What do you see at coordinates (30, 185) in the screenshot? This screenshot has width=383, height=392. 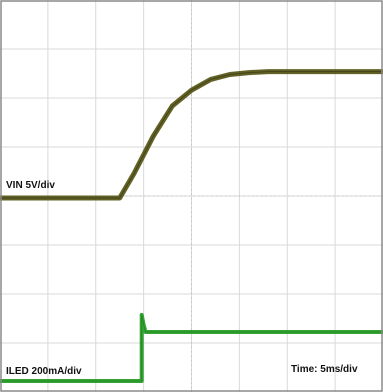 I see `vin-channel-label: VIN 5V/div` at bounding box center [30, 185].